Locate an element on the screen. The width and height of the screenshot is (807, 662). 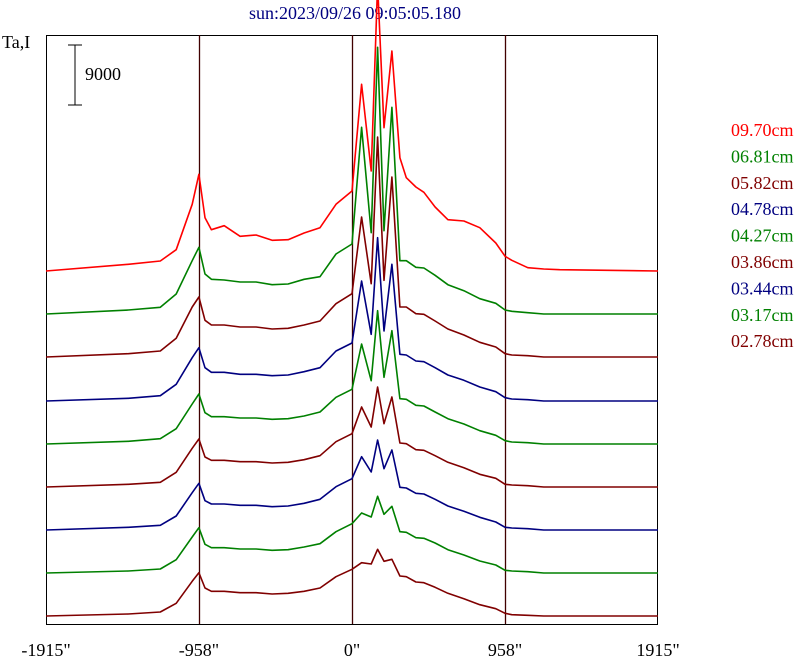
x-tick-label-4: 1915" is located at coordinates (657, 650).